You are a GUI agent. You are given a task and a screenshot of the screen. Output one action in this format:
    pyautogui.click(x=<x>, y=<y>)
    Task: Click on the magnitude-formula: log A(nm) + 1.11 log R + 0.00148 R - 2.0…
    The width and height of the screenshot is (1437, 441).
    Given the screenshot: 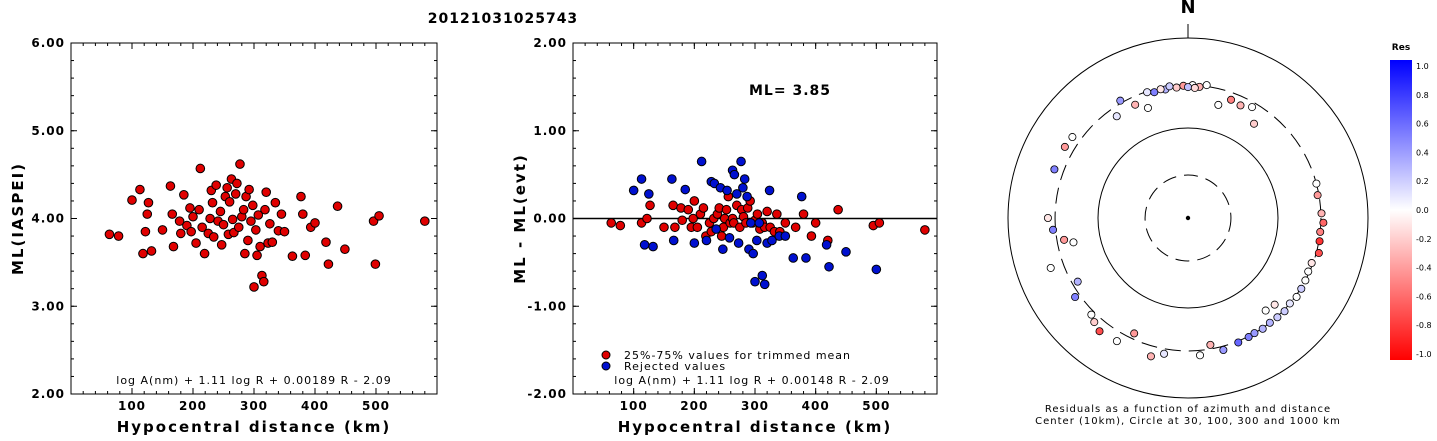 What is the action you would take?
    pyautogui.click(x=751, y=380)
    